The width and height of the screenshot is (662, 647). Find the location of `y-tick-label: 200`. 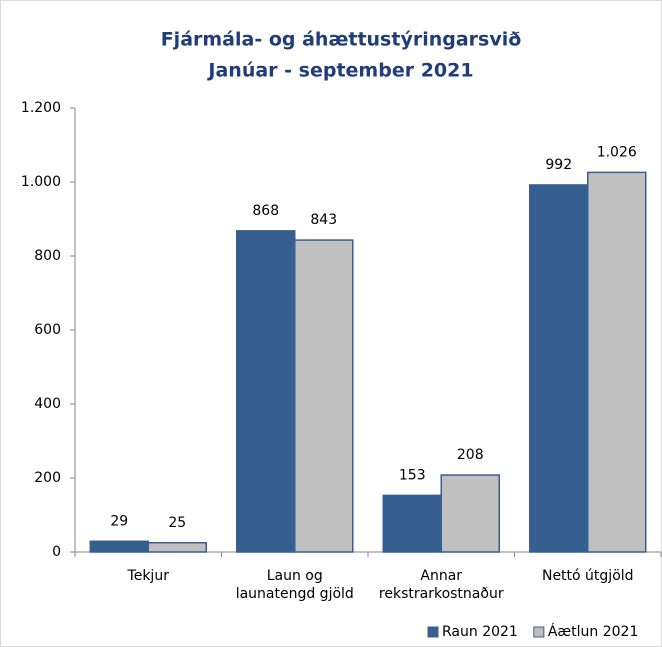

y-tick-label: 200 is located at coordinates (47, 478).